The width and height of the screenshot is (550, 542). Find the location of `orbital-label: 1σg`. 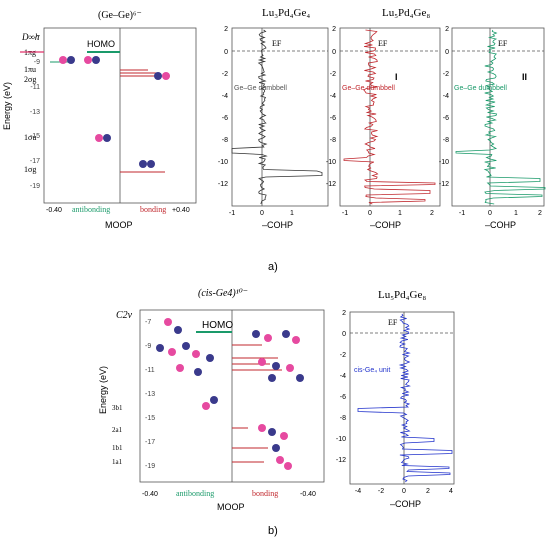

orbital-label: 1σg is located at coordinates (30, 169).